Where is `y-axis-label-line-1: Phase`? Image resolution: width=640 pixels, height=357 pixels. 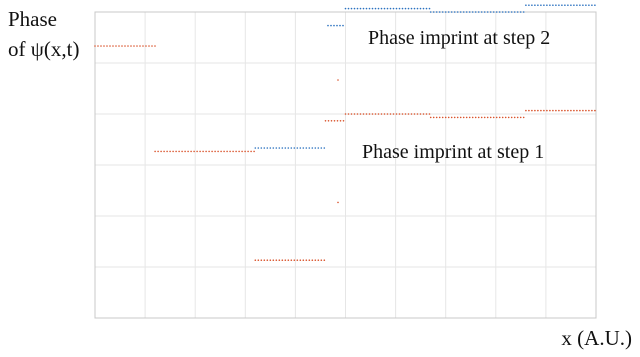 y-axis-label-line-1: Phase is located at coordinates (32, 19).